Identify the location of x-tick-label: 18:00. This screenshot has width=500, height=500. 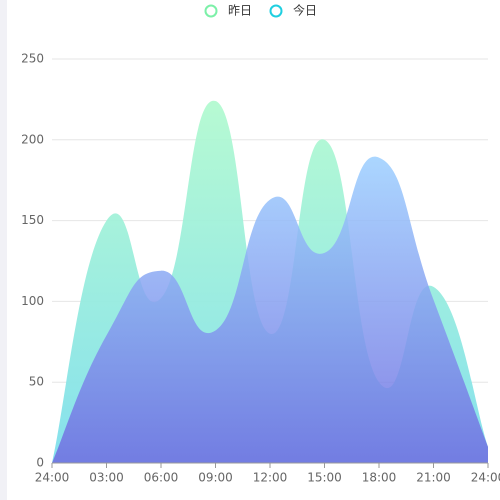
(379, 478).